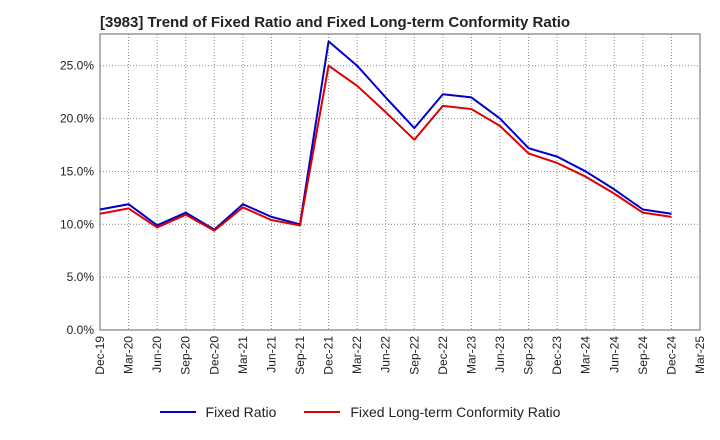 This screenshot has height=440, width=720. I want to click on x-tick-label: Sep-23, so click(529, 355).